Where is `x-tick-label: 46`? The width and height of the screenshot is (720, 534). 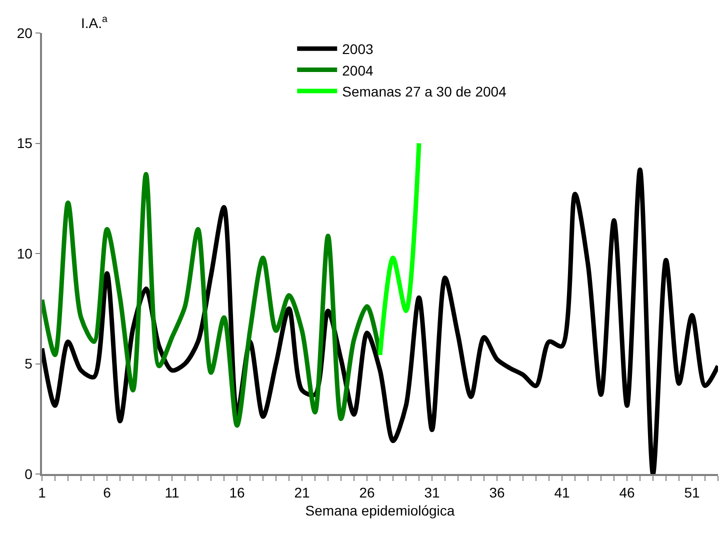 x-tick-label: 46 is located at coordinates (627, 492).